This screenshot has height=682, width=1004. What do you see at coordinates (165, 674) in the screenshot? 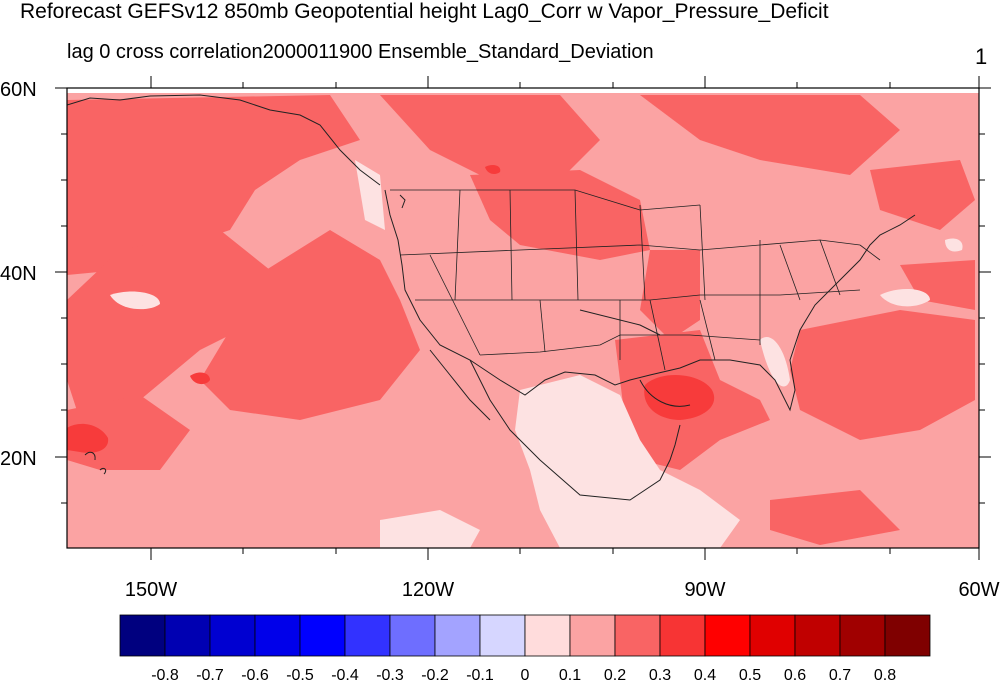
I see `colorbar-tick-label: -0.8` at bounding box center [165, 674].